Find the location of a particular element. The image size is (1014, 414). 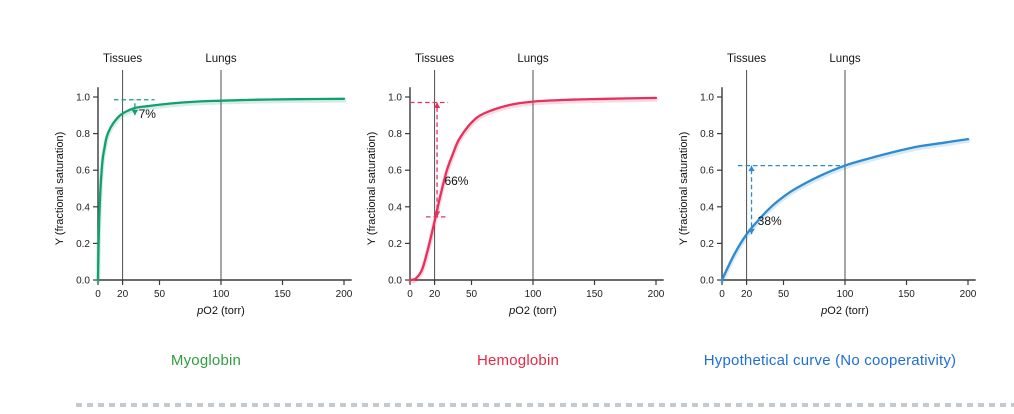

svg-text: 66% is located at coordinates (456, 181).